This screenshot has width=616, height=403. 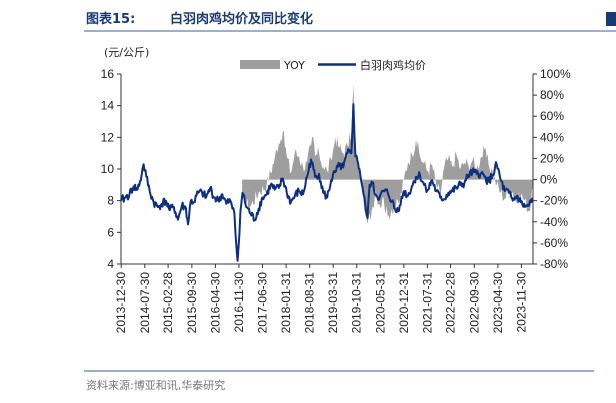 I want to click on x-tick-label: 2016-04-30, so click(x=215, y=303).